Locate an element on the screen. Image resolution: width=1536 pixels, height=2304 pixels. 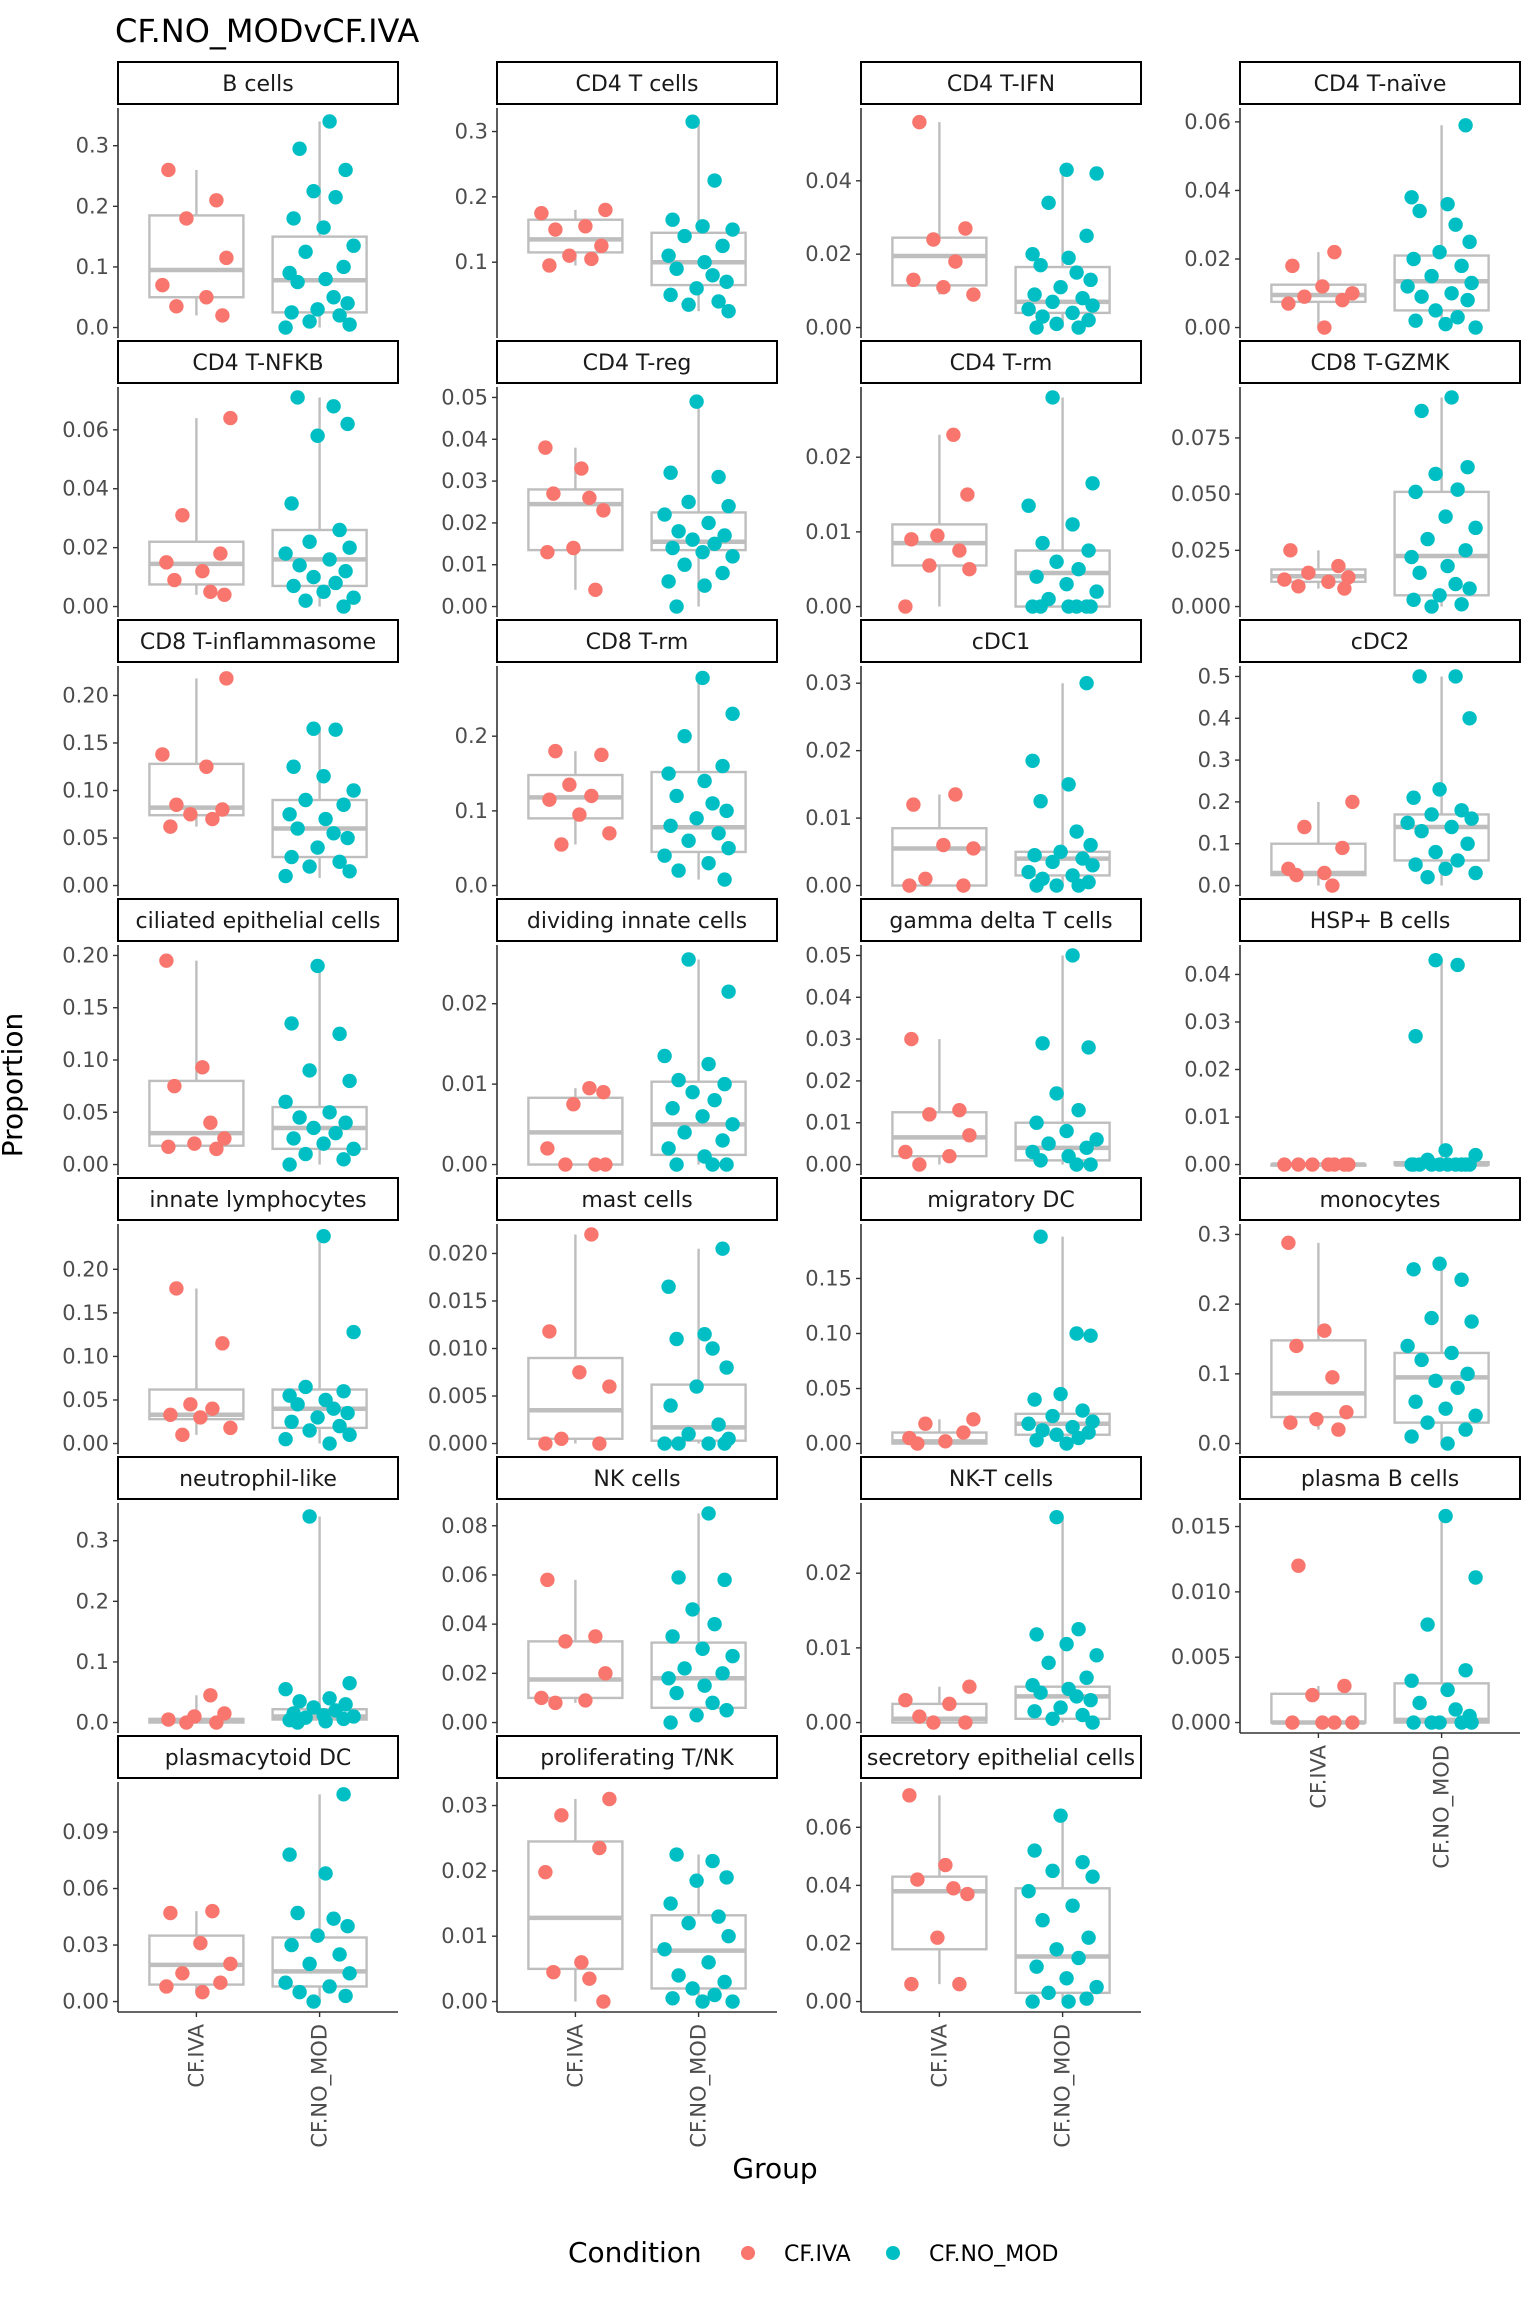
strip-label-cd4-t-na-ve: CD4 T-naïve is located at coordinates (1380, 84).